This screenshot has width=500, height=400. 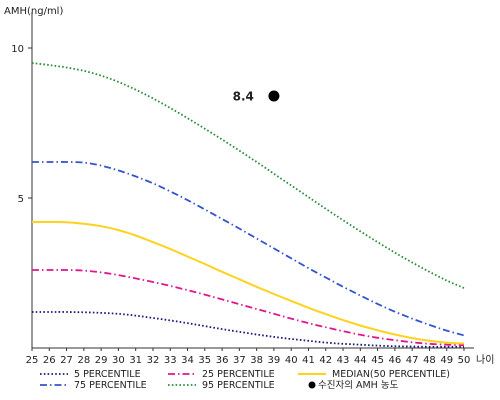 What do you see at coordinates (101, 360) in the screenshot?
I see `x-tick-label: 29` at bounding box center [101, 360].